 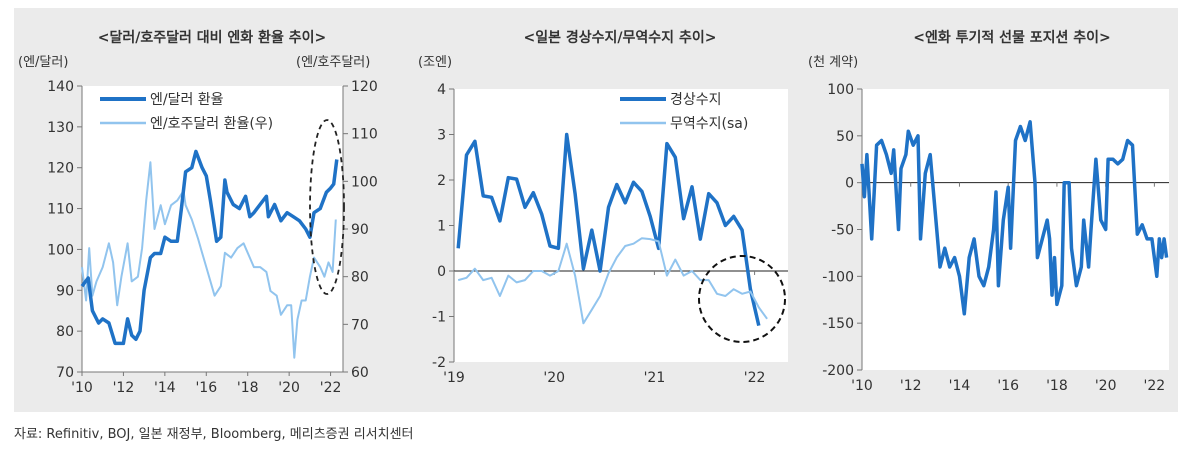 I want to click on chart-title: <달러/호주달러 대비 엔화 환율 추이>, so click(x=212, y=37).